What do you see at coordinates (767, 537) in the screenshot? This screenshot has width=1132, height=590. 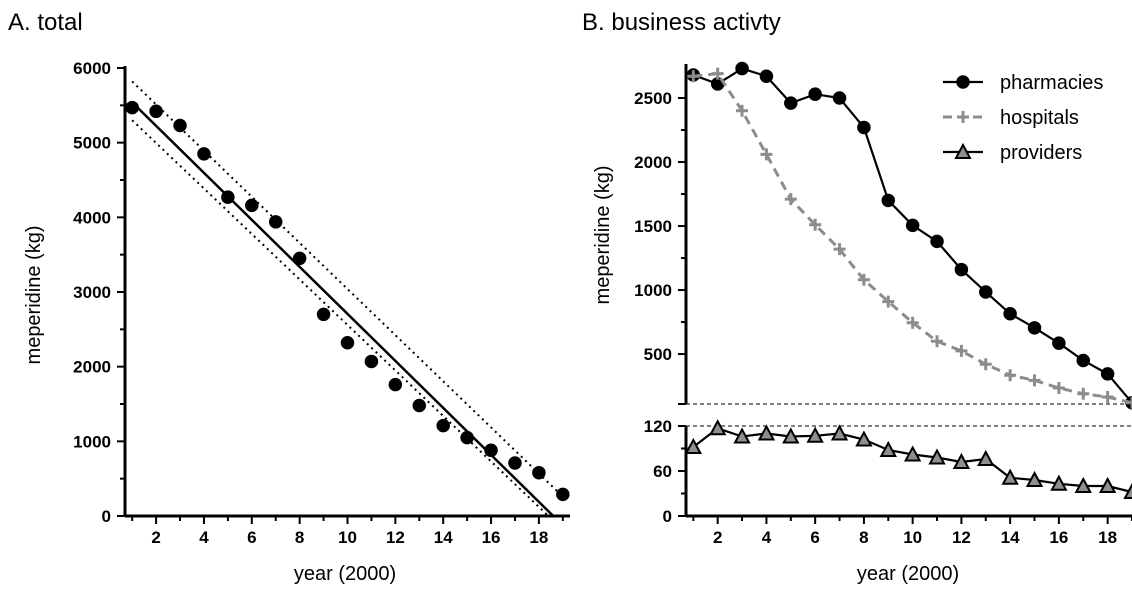 I see `panel-b-x-tick-label: 4` at bounding box center [767, 537].